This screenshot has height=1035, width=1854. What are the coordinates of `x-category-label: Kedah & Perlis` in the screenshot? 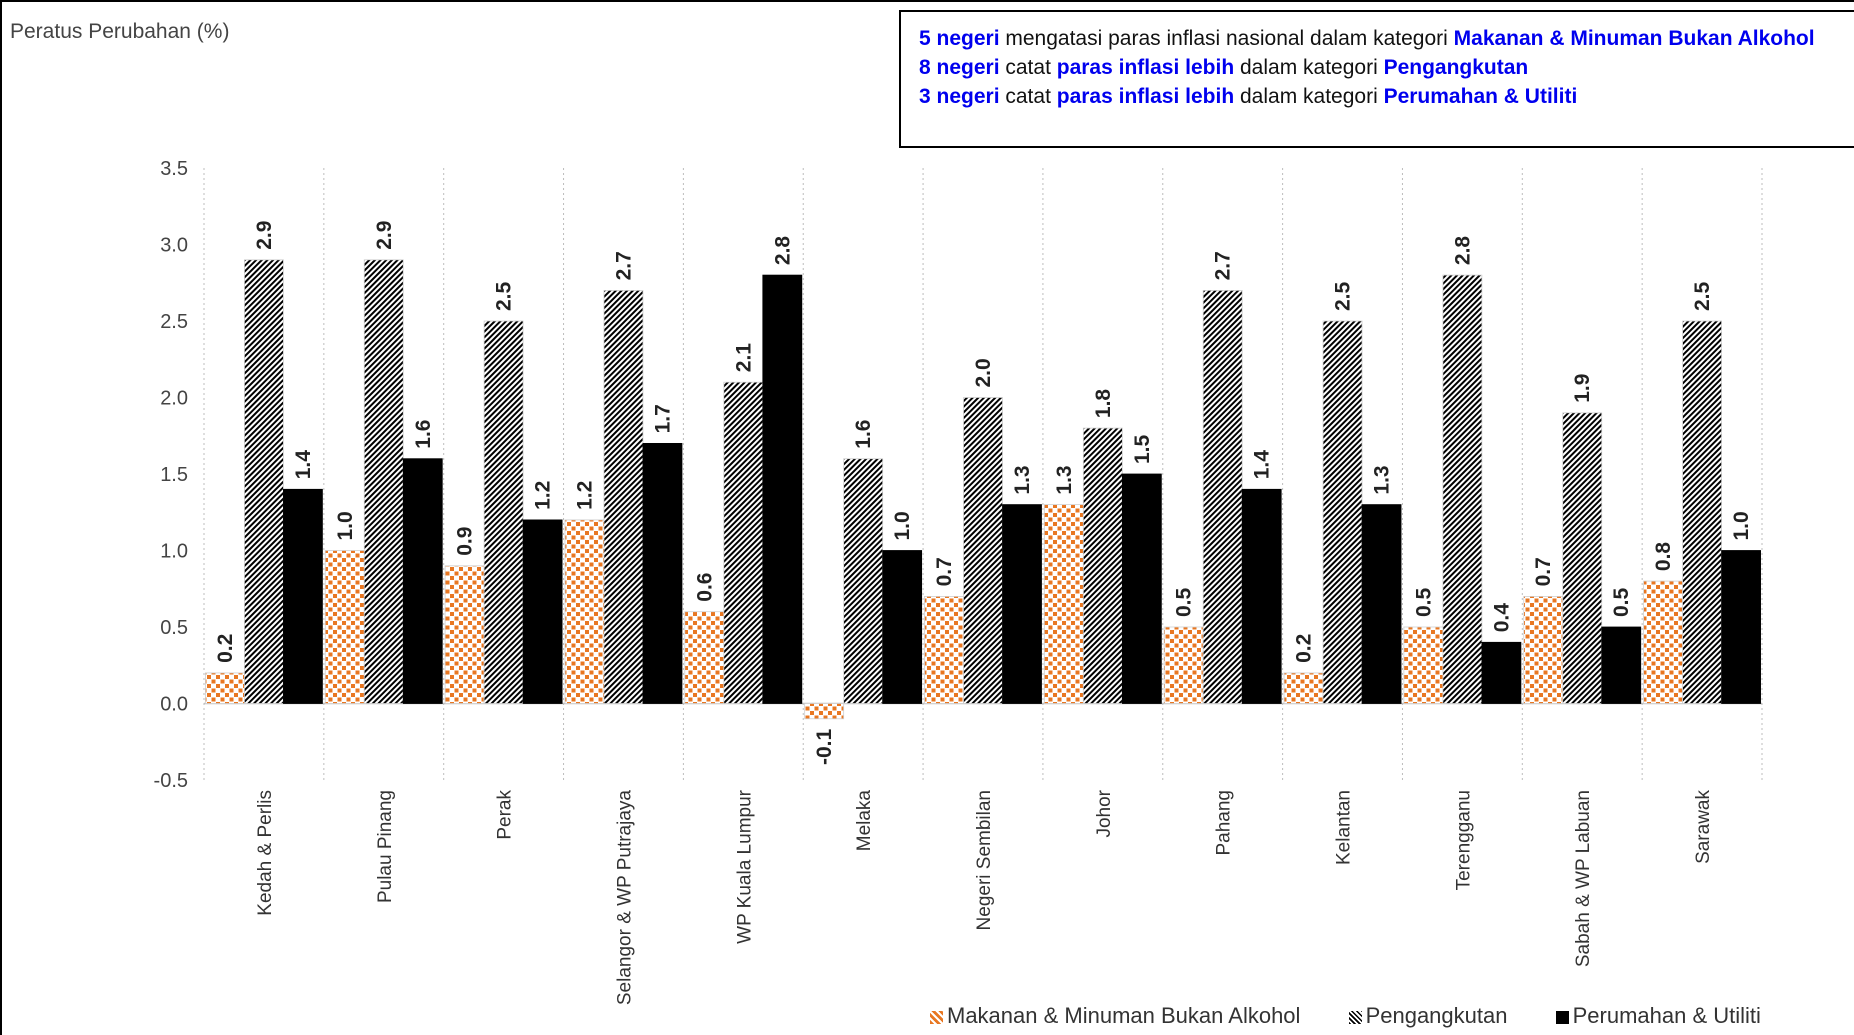 It's located at (265, 853).